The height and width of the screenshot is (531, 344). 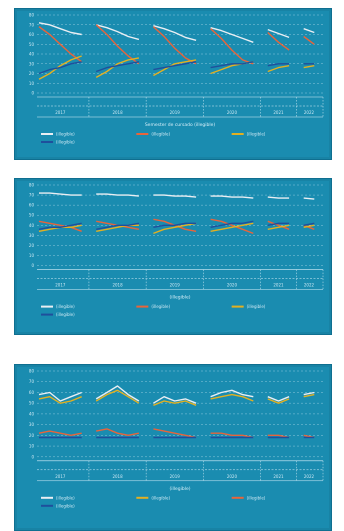 I want to click on x-axis-label: Semester de cursado (illegible), so click(x=180, y=125).